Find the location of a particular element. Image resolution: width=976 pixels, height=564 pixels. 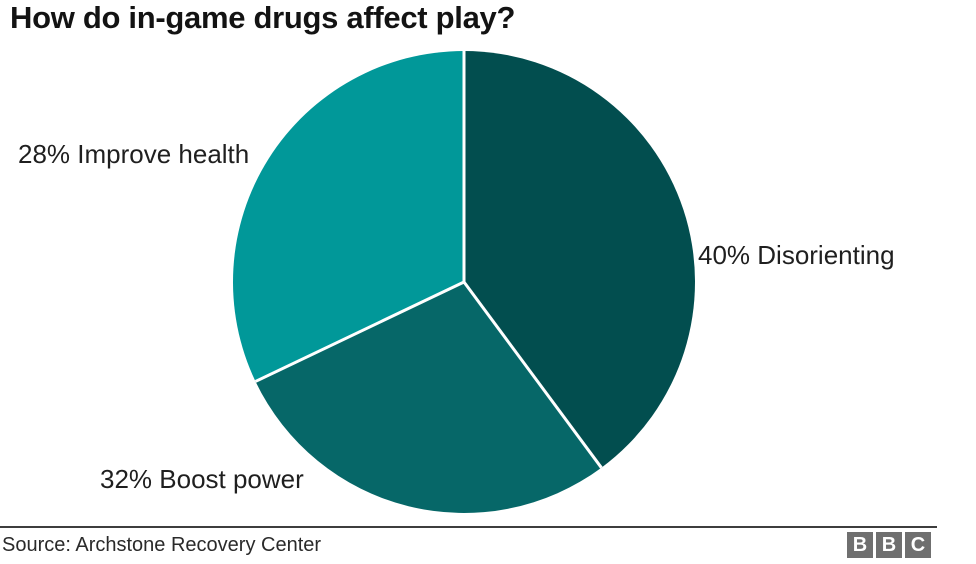

chart-title: How do in-game drugs affect play? is located at coordinates (263, 17).